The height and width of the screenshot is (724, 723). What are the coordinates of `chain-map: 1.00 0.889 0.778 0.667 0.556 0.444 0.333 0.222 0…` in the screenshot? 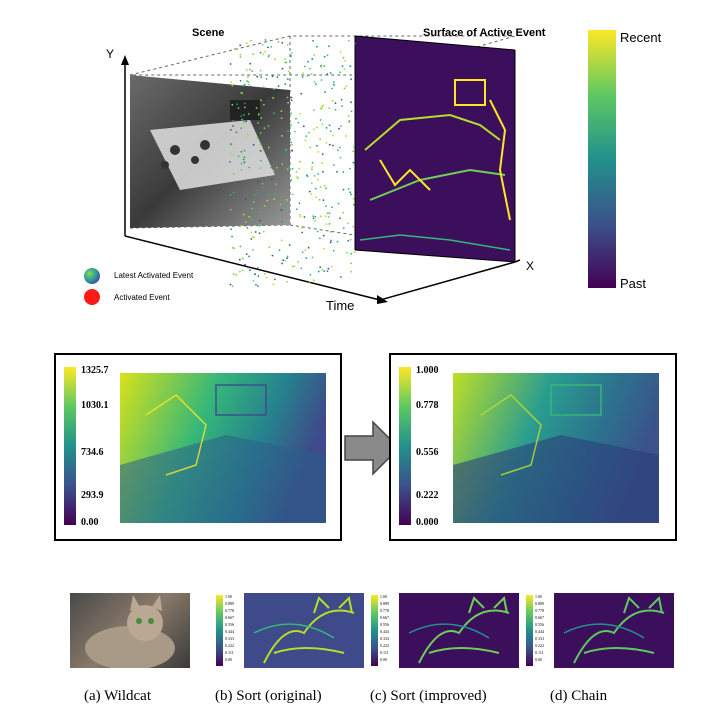 It's located at (598, 630).